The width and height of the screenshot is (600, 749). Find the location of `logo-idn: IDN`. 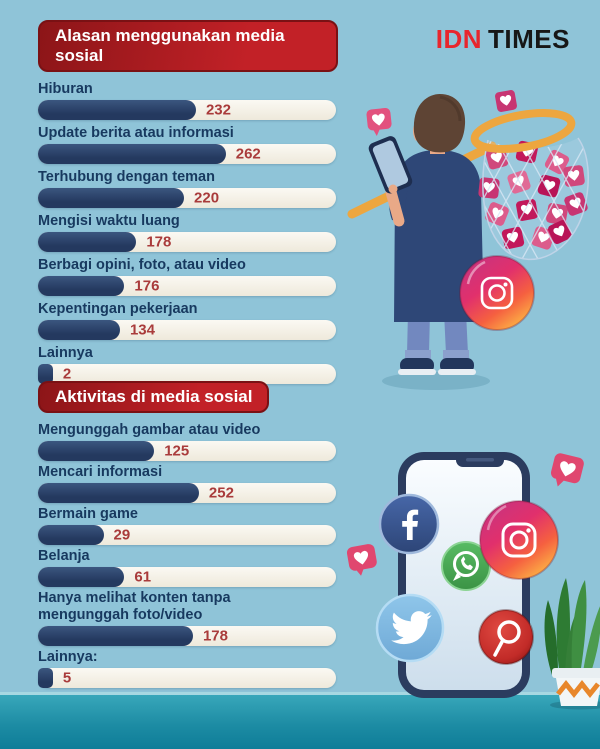

logo-idn: IDN is located at coordinates (459, 39).